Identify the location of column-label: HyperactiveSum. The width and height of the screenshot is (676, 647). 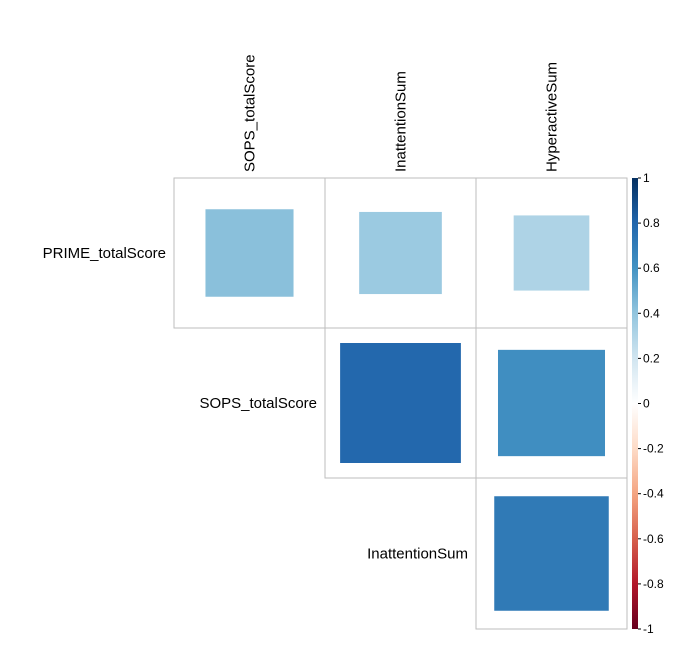
(552, 117).